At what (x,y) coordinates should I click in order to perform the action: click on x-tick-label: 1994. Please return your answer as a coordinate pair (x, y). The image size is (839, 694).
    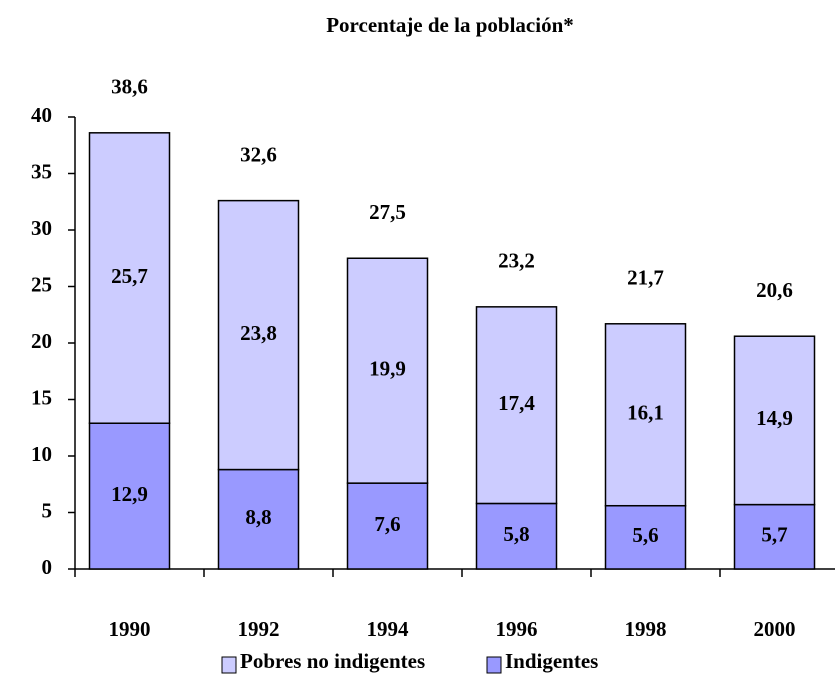
    Looking at the image, I should click on (388, 629).